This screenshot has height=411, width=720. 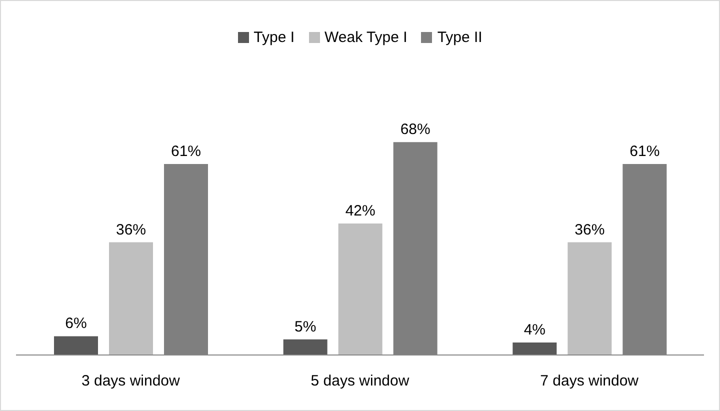 What do you see at coordinates (459, 37) in the screenshot?
I see `legend-label: Type II` at bounding box center [459, 37].